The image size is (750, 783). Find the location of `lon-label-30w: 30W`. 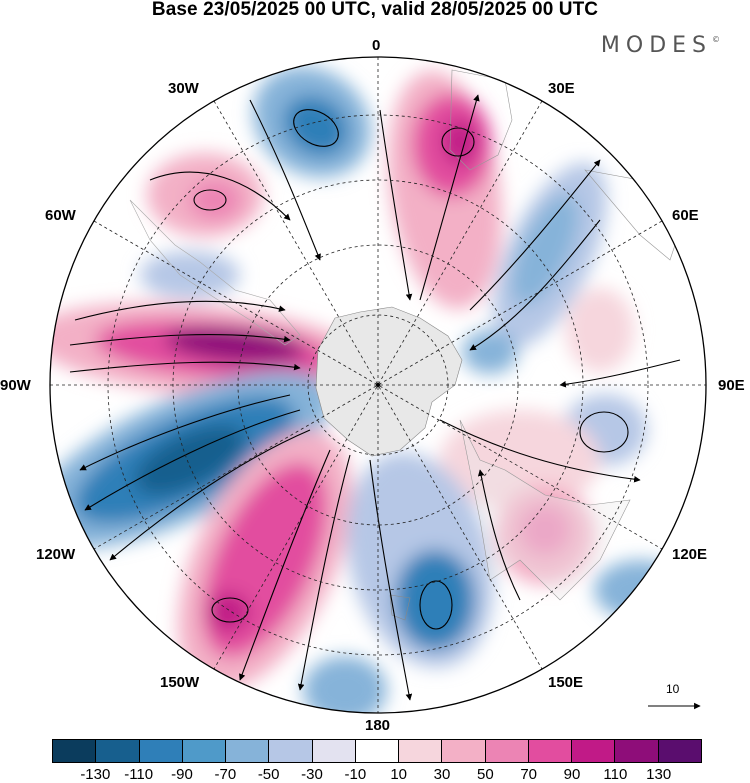

lon-label-30w: 30W is located at coordinates (183, 88).